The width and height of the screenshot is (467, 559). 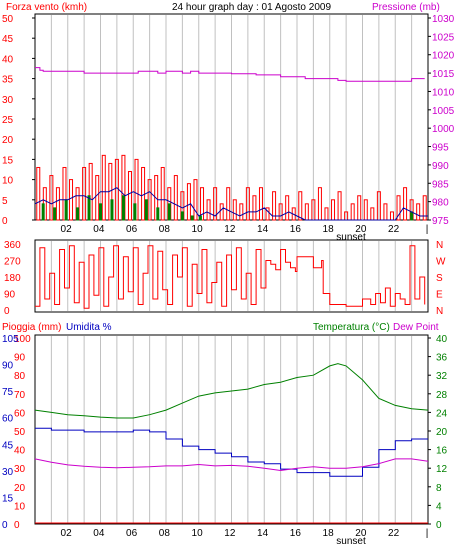 I want to click on humidity-tick-label: 75, so click(x=8, y=392).